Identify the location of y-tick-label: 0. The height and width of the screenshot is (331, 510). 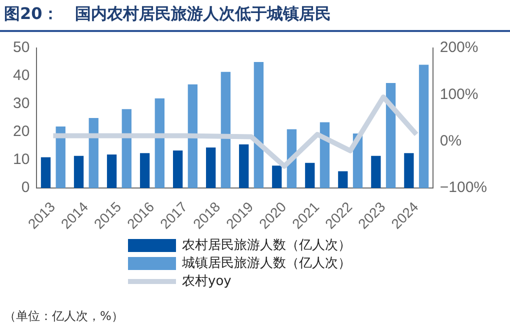
(25, 187).